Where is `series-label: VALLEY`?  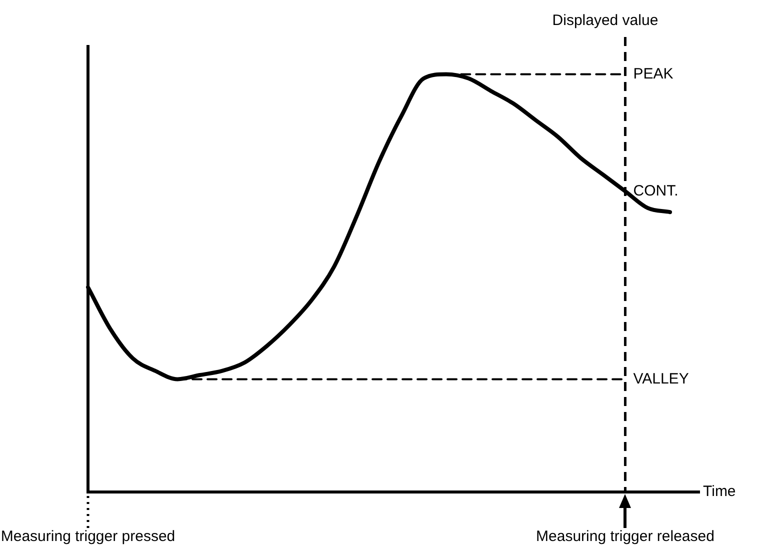 series-label: VALLEY is located at coordinates (661, 379).